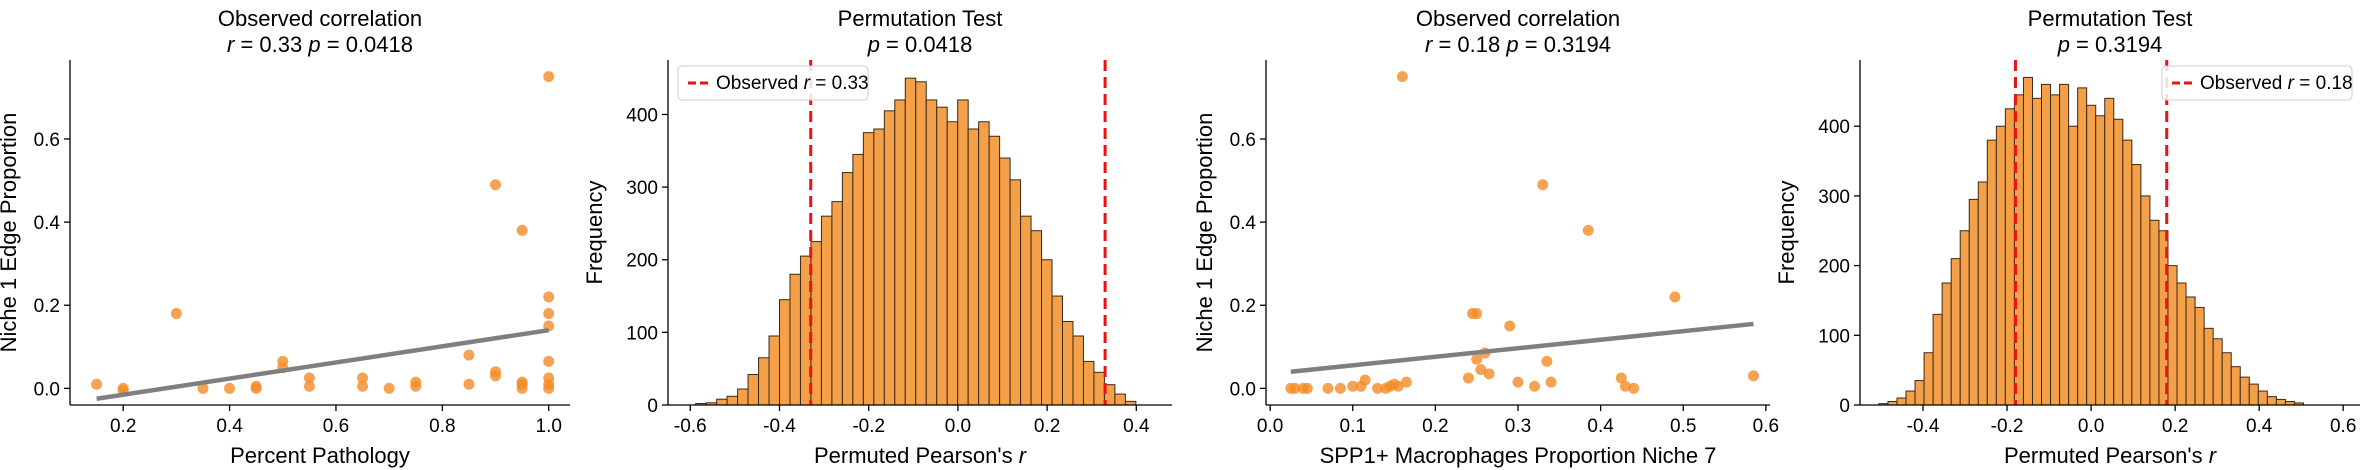 Image resolution: width=2377 pixels, height=470 pixels. What do you see at coordinates (652, 406) in the screenshot?
I see `y-tick-label: 0` at bounding box center [652, 406].